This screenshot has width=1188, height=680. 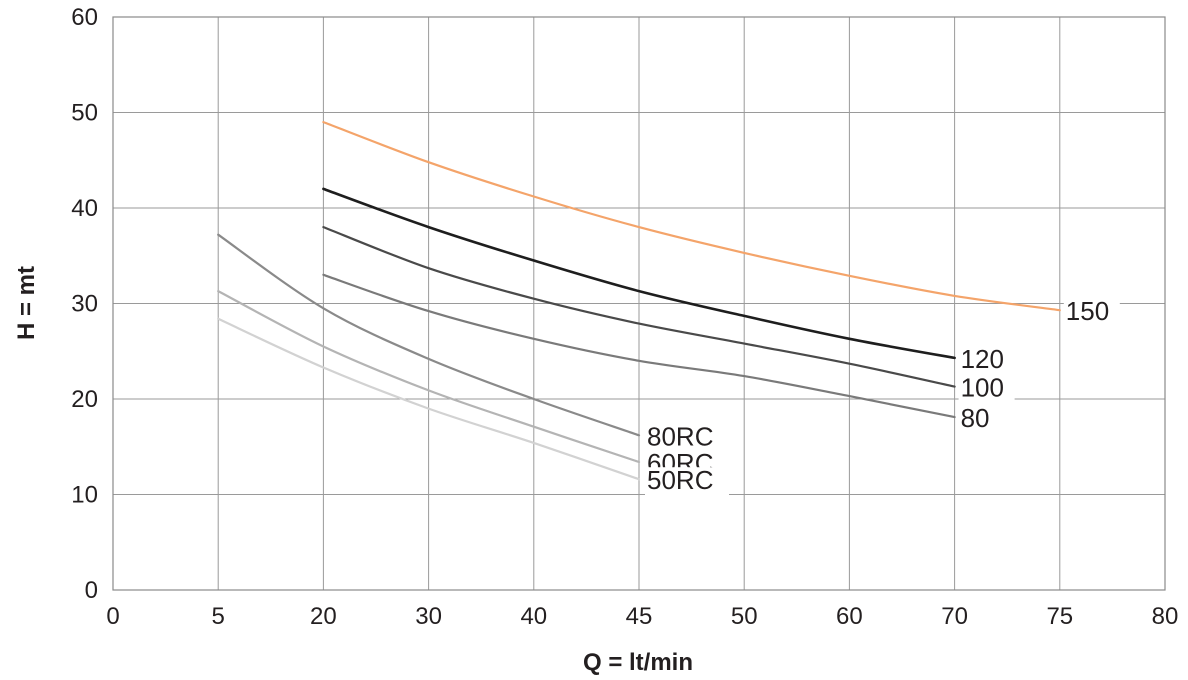 What do you see at coordinates (744, 616) in the screenshot?
I see `x-tick-label: 50` at bounding box center [744, 616].